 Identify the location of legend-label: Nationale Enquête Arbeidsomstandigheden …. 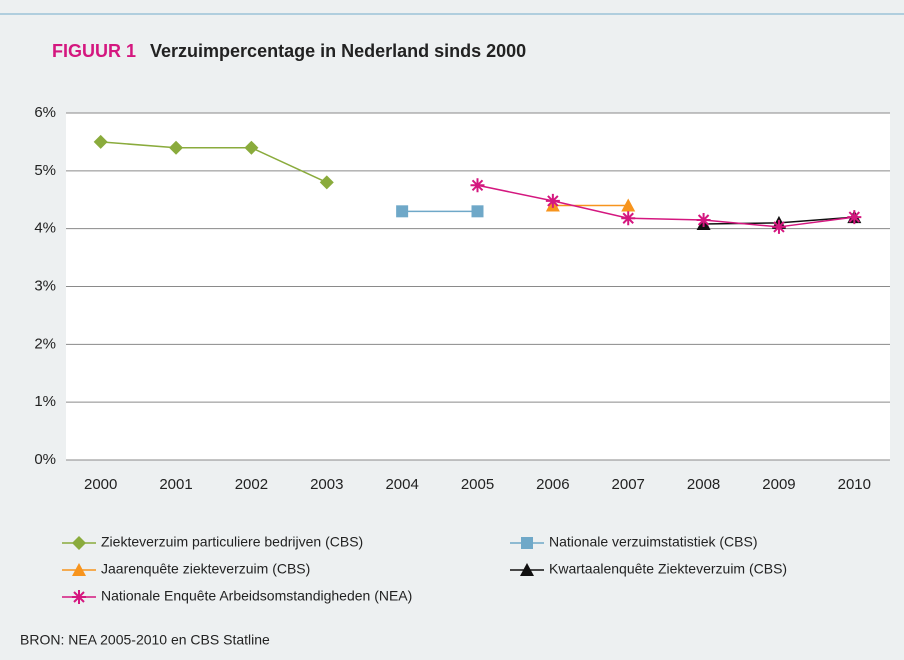
(256, 596).